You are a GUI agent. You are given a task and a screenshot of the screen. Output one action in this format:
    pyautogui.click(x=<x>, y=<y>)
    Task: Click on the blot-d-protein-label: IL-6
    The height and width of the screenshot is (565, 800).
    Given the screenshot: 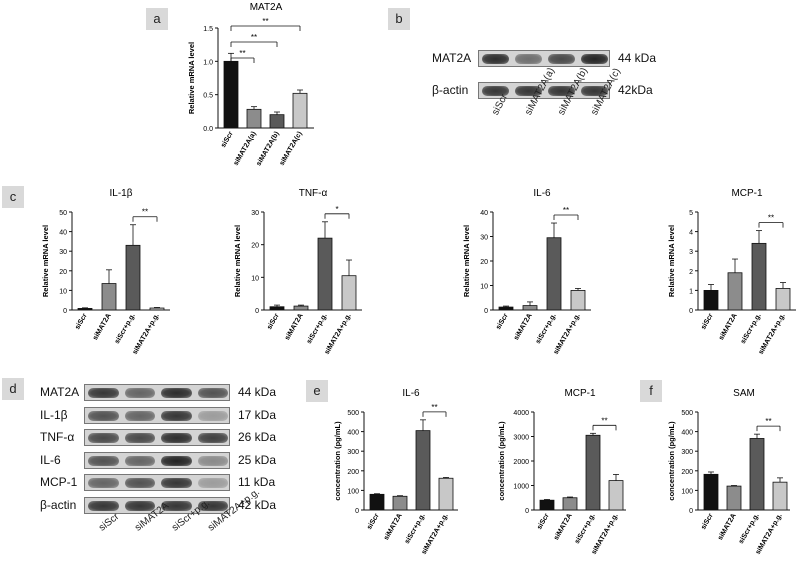 What is the action you would take?
    pyautogui.click(x=50, y=459)
    